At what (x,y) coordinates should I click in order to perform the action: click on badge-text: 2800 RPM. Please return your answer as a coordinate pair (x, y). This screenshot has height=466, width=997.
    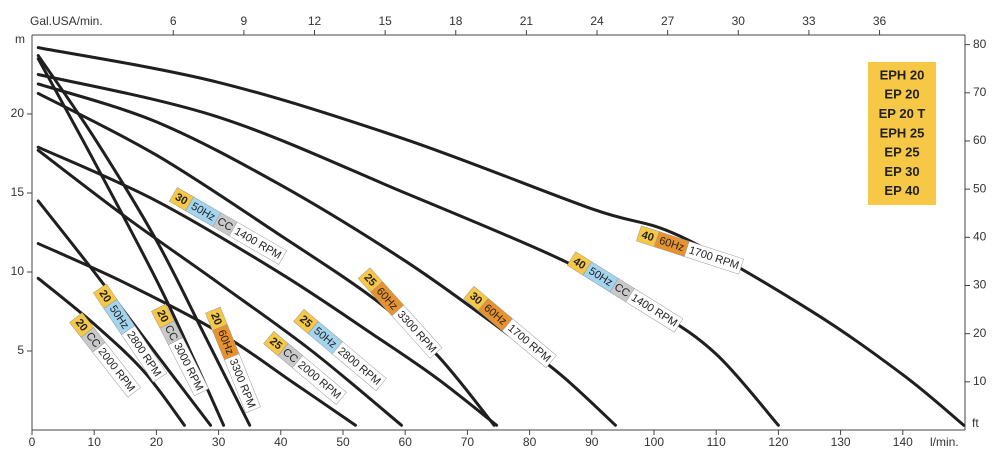
    Looking at the image, I should click on (359, 366).